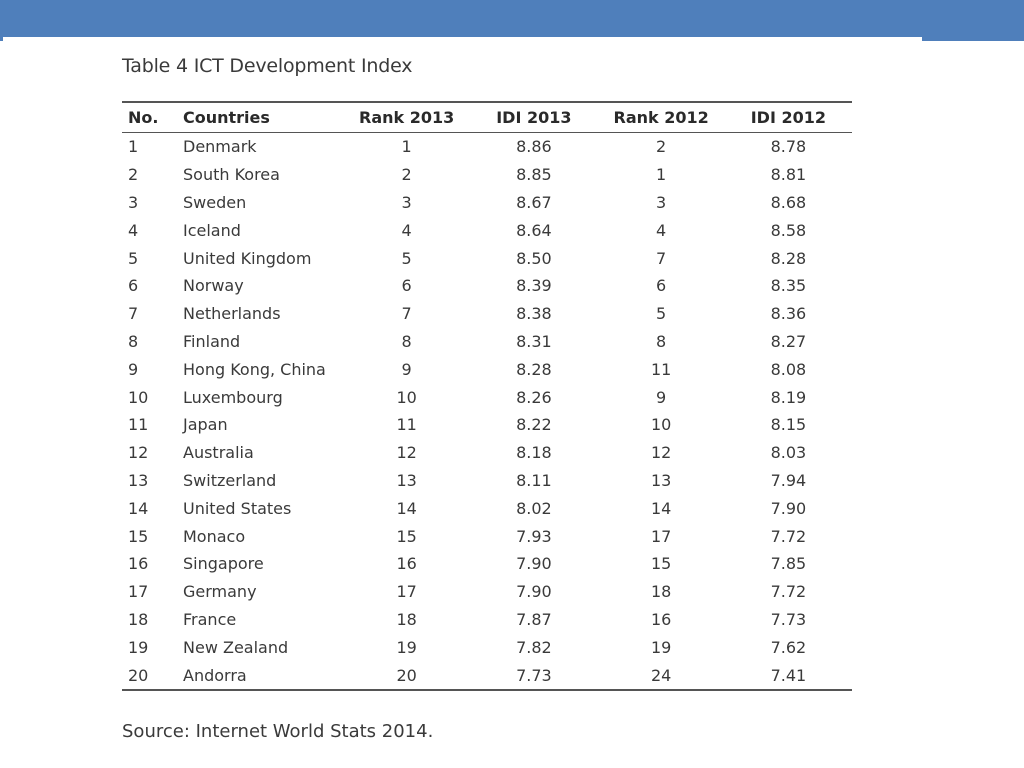 This screenshot has width=1024, height=768. What do you see at coordinates (406, 592) in the screenshot?
I see `cell-rank-2013: 17` at bounding box center [406, 592].